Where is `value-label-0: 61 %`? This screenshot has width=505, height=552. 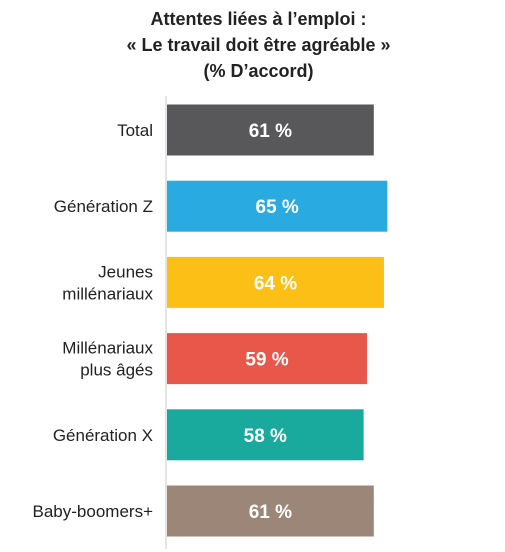
value-label-0: 61 % is located at coordinates (270, 131).